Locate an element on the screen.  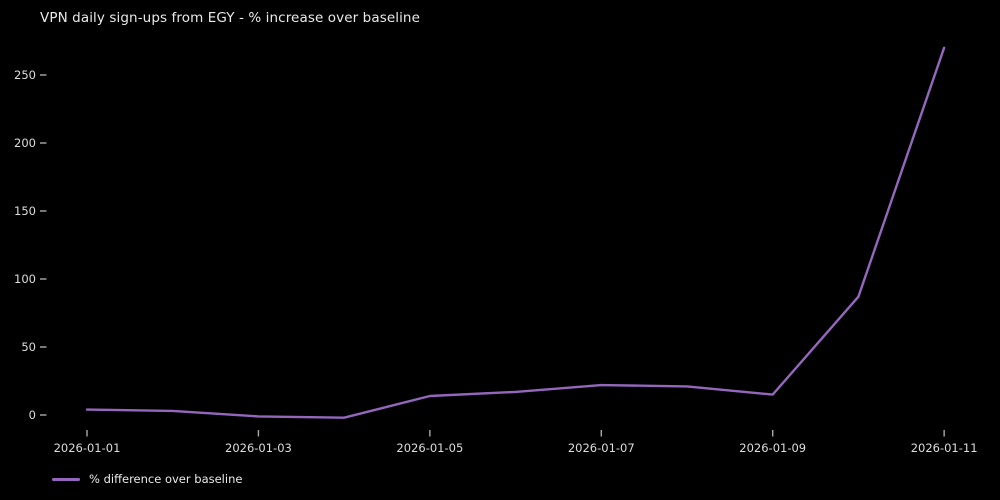
x-tick-label: 2026-01-01 is located at coordinates (87, 448).